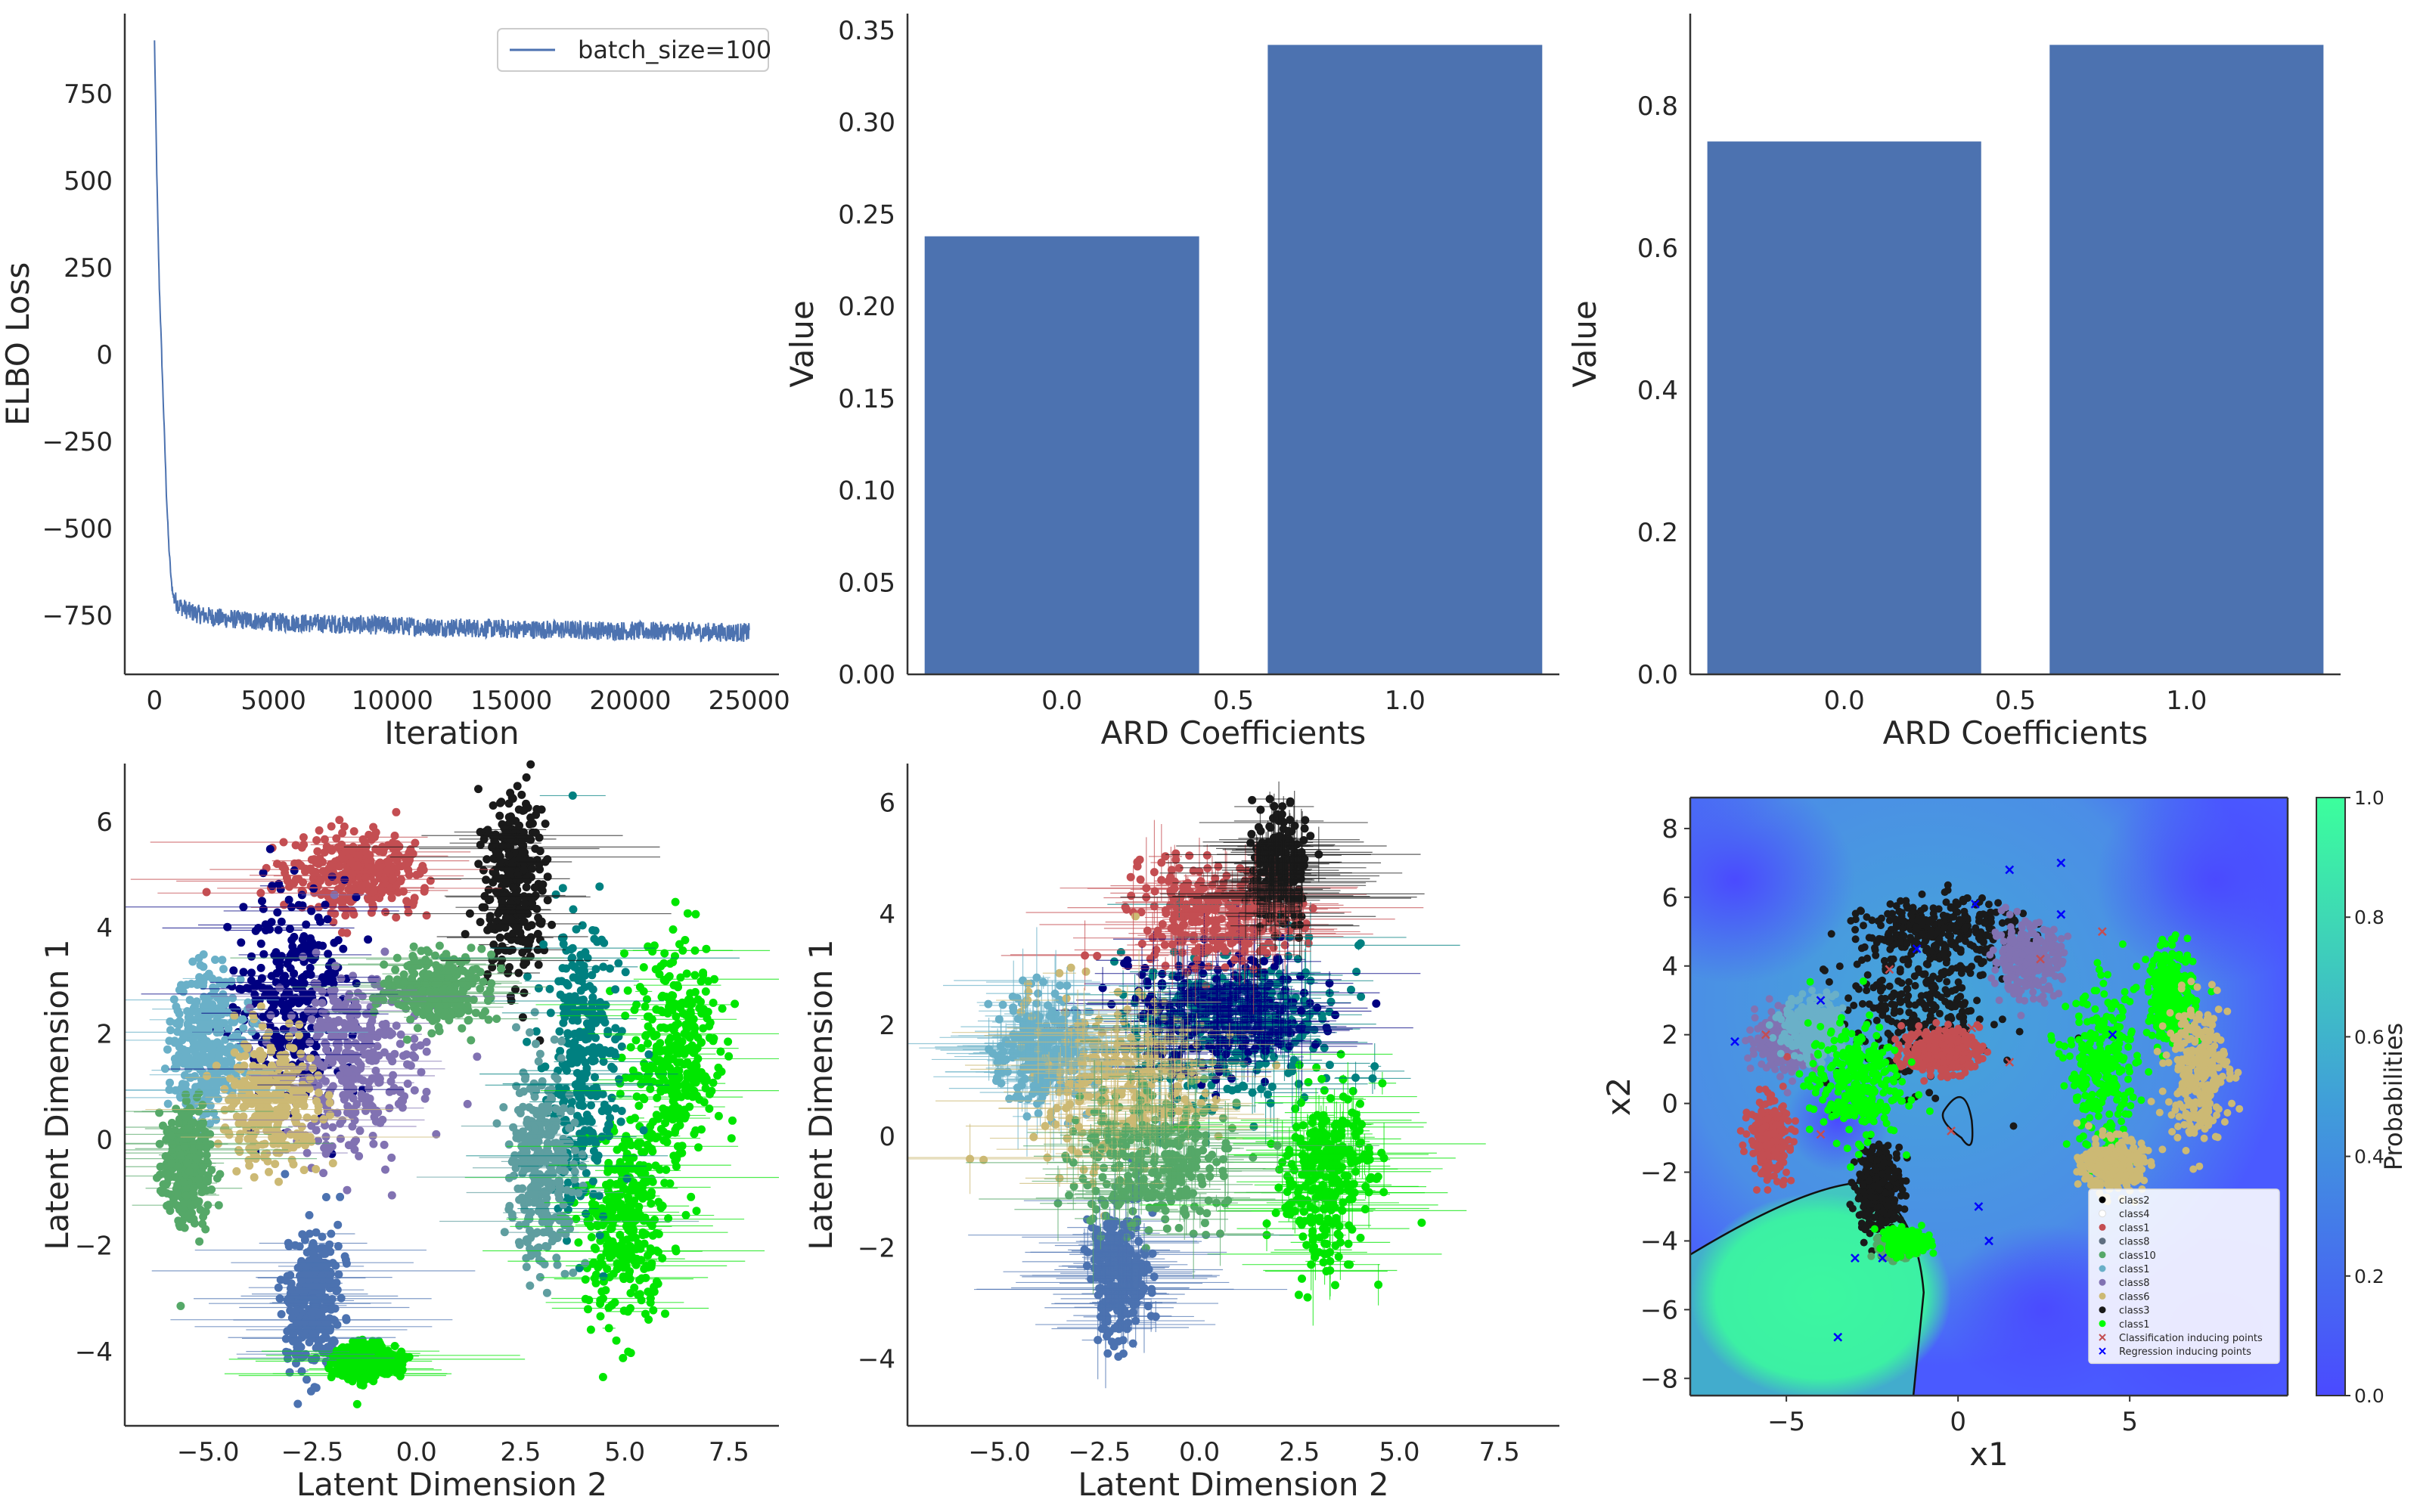  I want to click on y-tick-label: 0.35, so click(866, 31).